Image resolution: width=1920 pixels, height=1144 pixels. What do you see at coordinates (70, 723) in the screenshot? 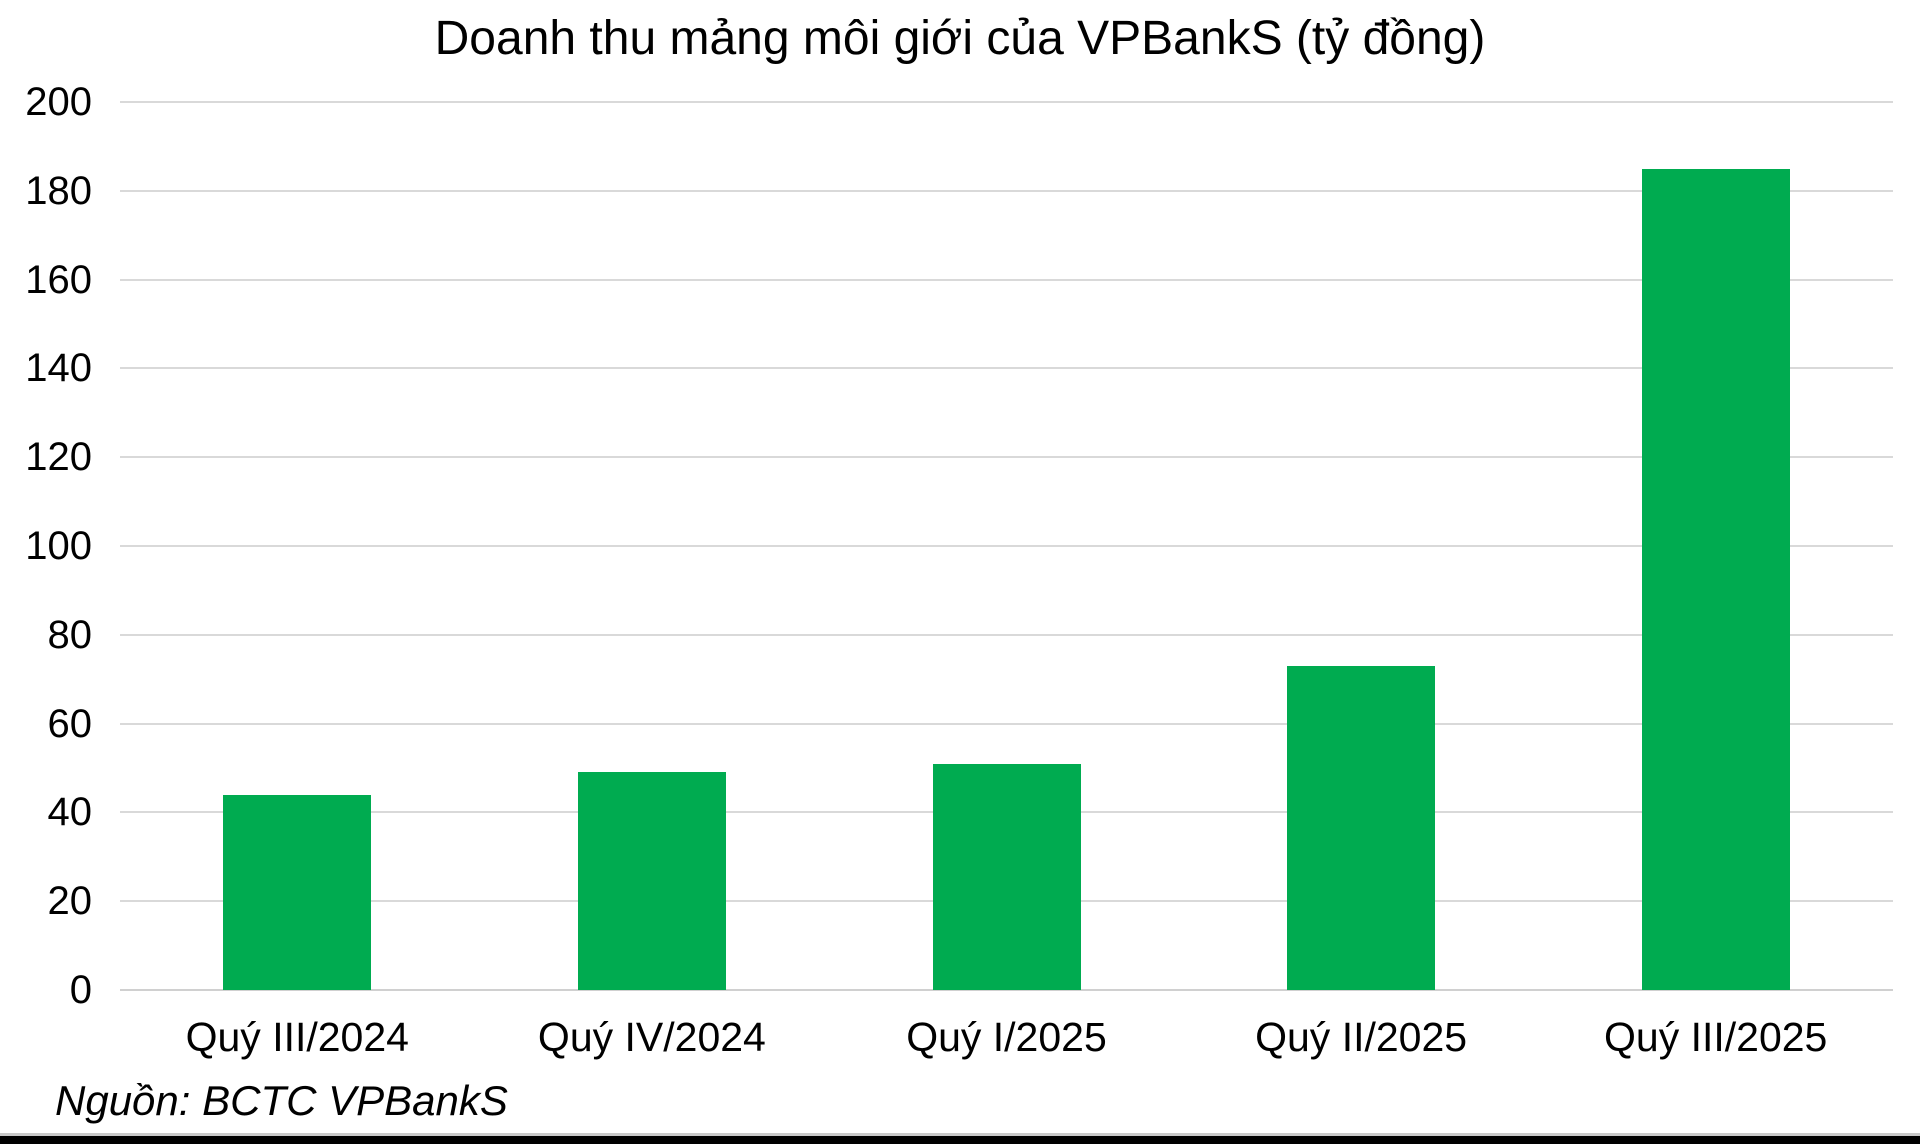
I see `y-tick-label-60: 60` at bounding box center [70, 723].